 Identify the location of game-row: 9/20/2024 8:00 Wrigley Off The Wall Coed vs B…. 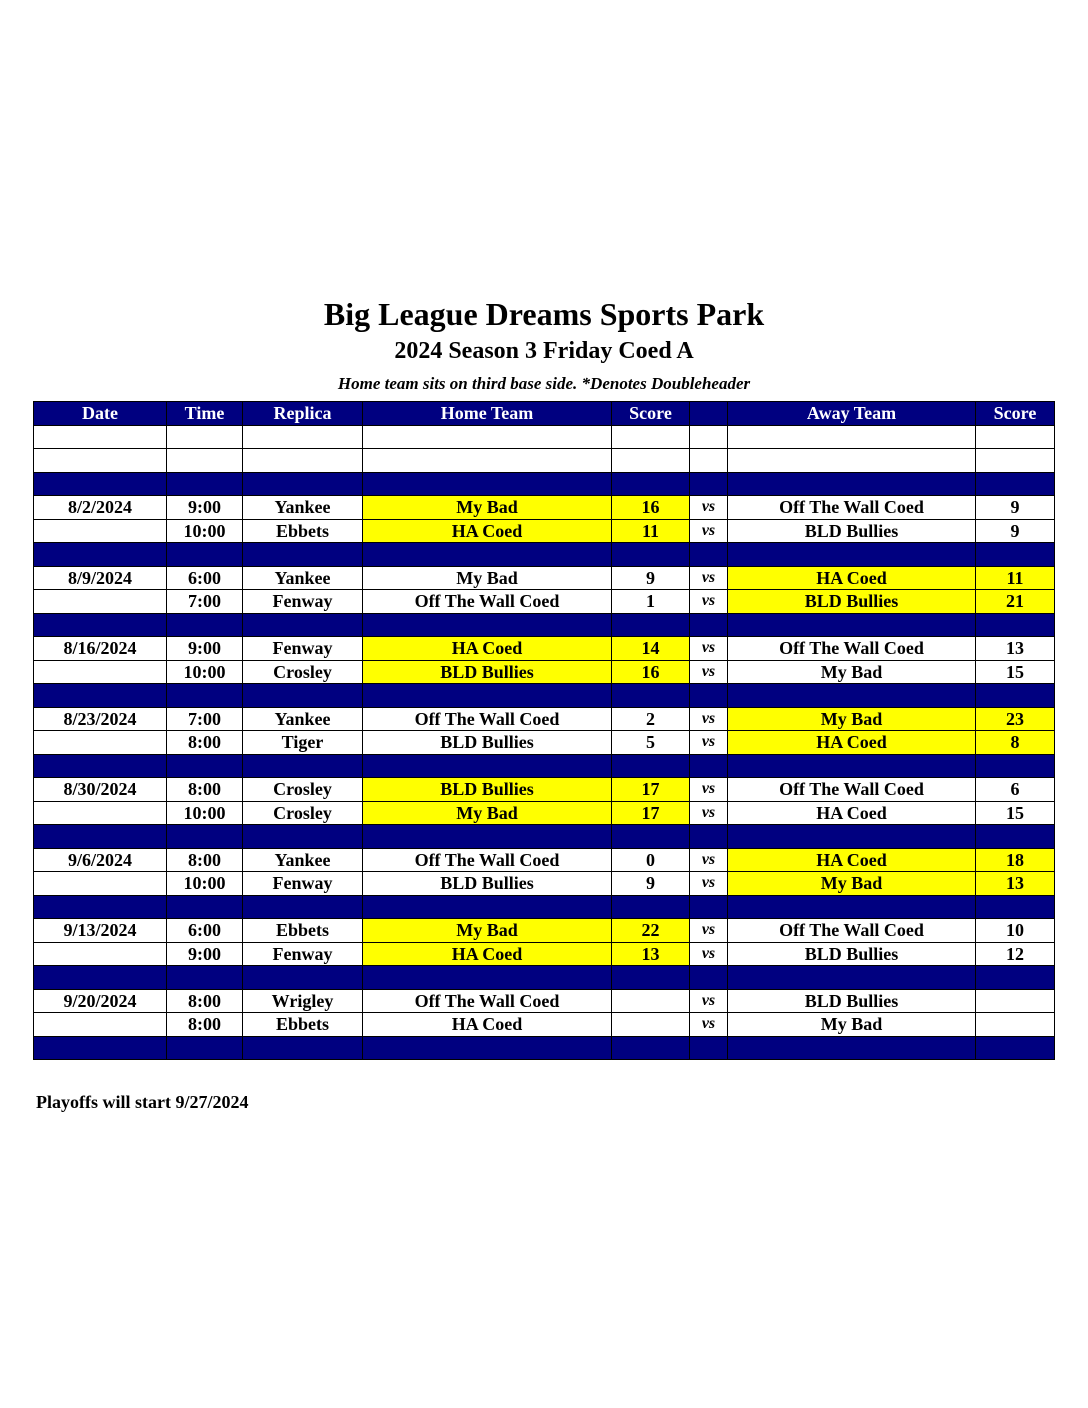
(544, 1000).